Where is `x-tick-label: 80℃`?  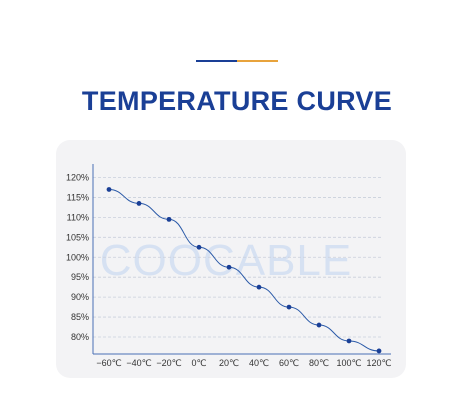
x-tick-label: 80℃ is located at coordinates (319, 363).